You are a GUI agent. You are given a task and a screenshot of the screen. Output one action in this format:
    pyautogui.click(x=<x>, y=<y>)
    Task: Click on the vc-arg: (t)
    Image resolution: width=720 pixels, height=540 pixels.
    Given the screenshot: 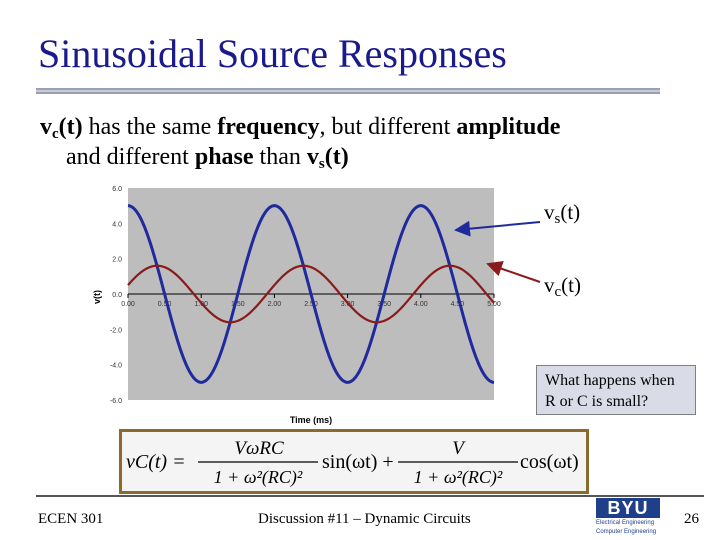 What is the action you would take?
    pyautogui.click(x=70, y=127)
    